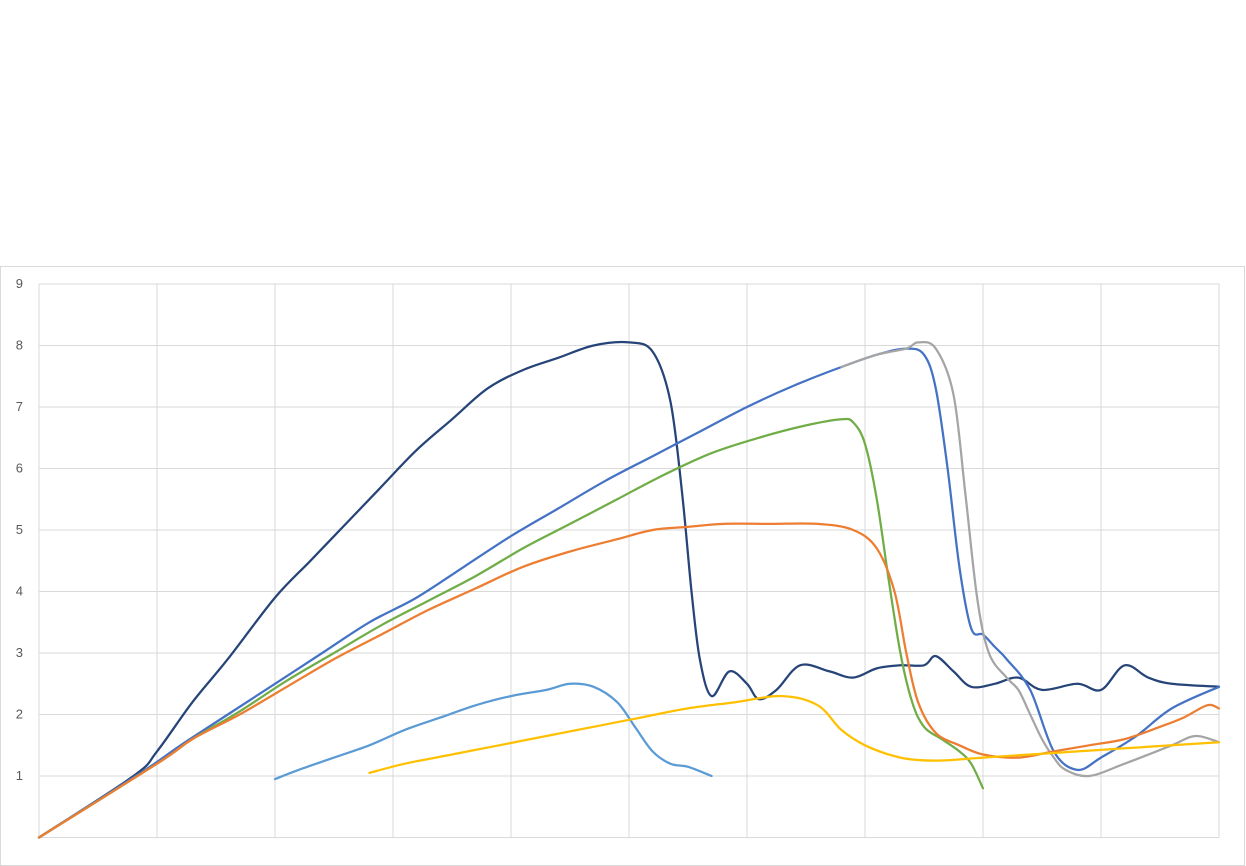 This screenshot has width=1246, height=866. What do you see at coordinates (19, 714) in the screenshot?
I see `y-tick-label: 2` at bounding box center [19, 714].